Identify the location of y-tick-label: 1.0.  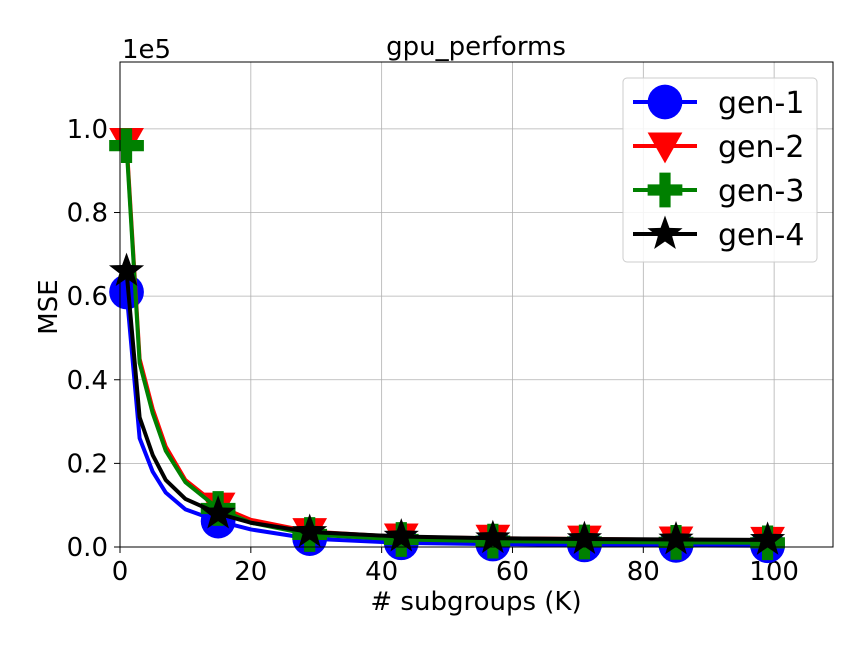
(87, 130).